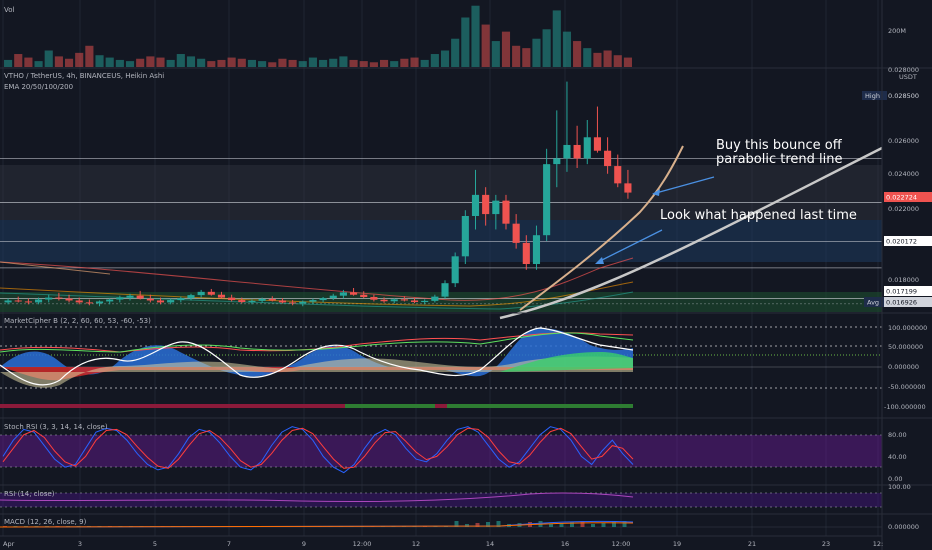 The image size is (932, 550). Describe the element at coordinates (905, 347) in the screenshot. I see `mcb-tick-50: 50.000000` at that location.